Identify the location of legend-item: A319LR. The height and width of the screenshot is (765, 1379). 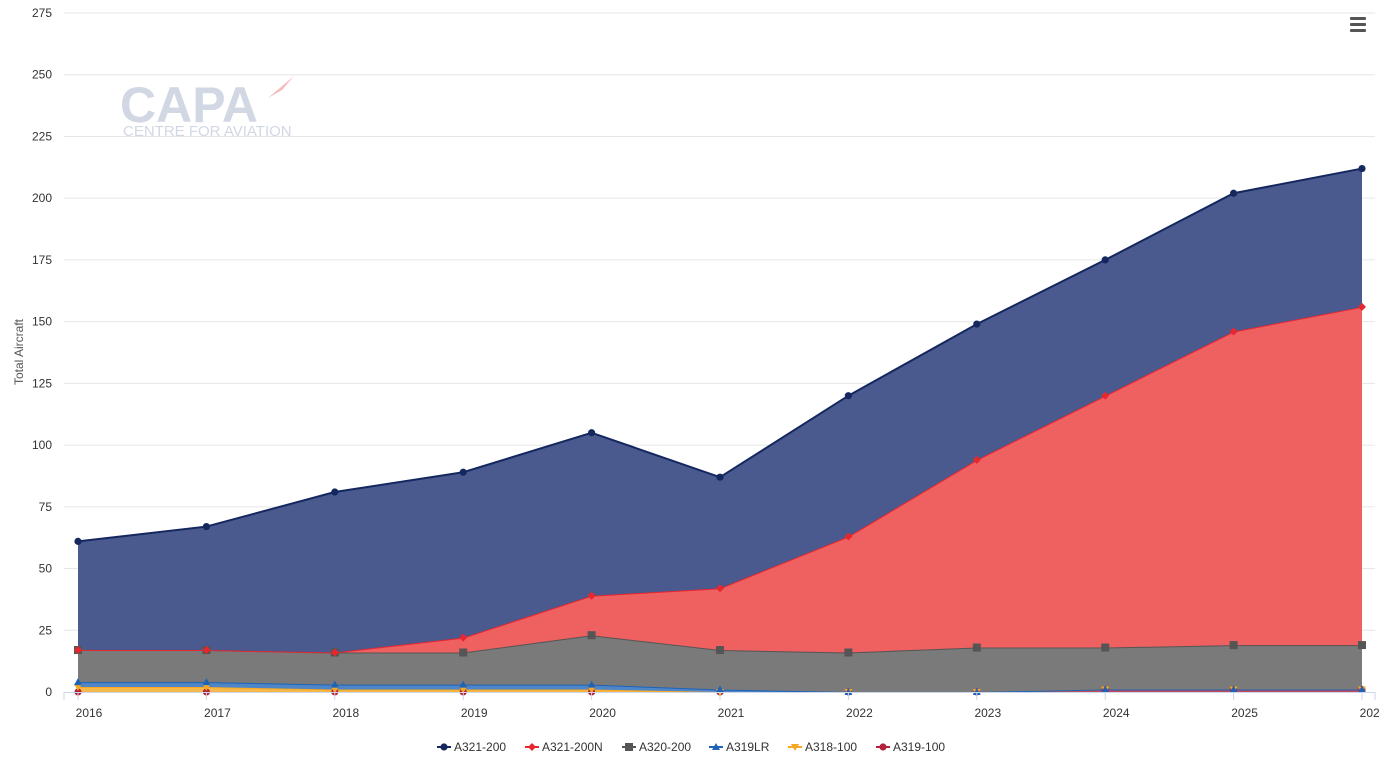
(739, 747).